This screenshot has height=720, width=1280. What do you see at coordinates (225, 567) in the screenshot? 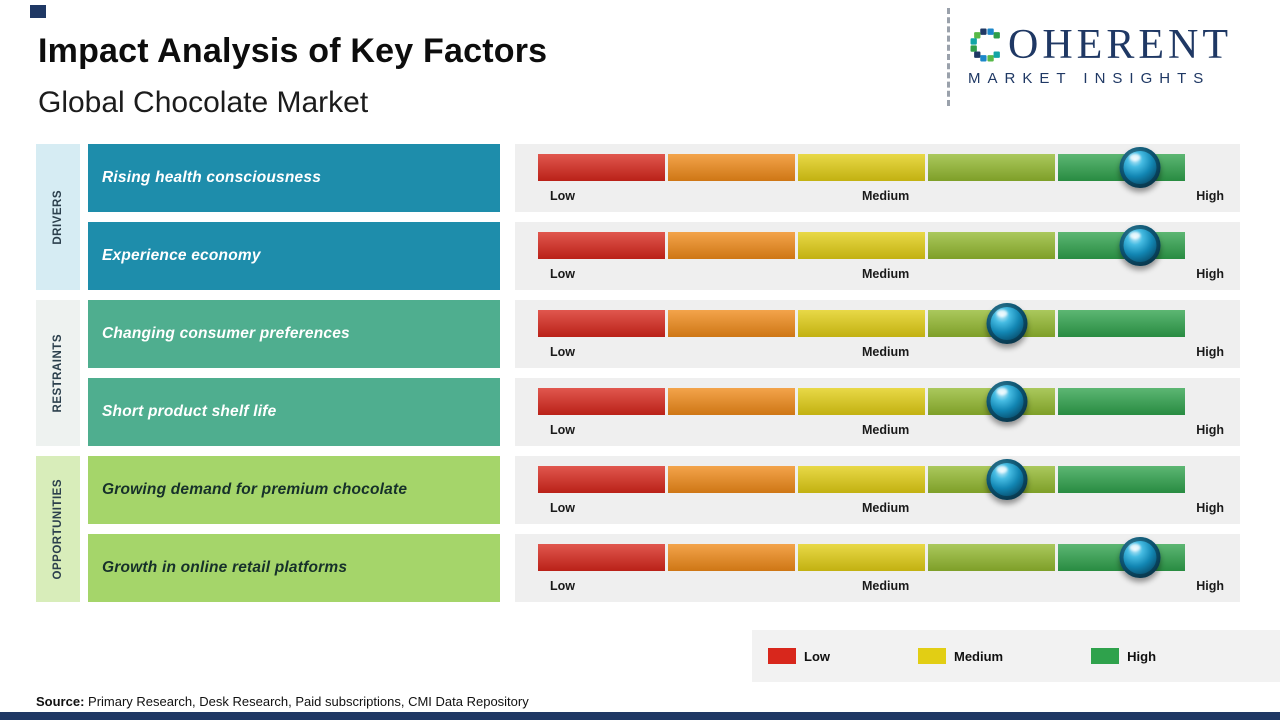
I see `factor-label: Growth in online retail platforms` at bounding box center [225, 567].